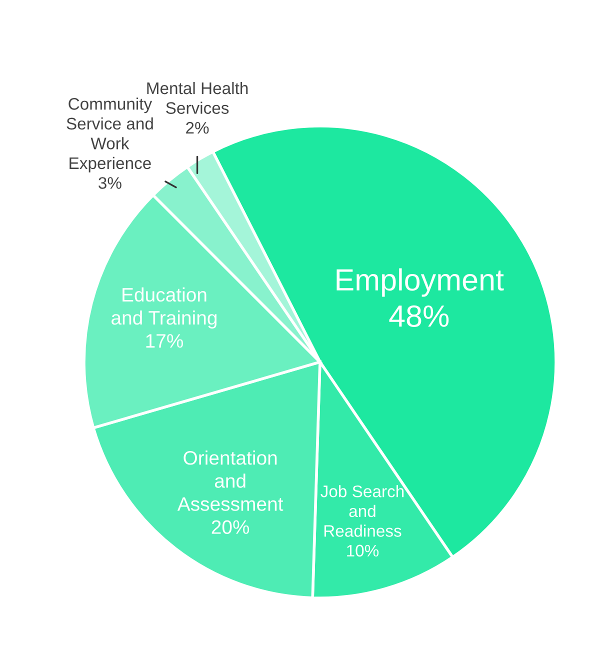 The width and height of the screenshot is (614, 655). What do you see at coordinates (419, 316) in the screenshot?
I see `data-label: 48%` at bounding box center [419, 316].